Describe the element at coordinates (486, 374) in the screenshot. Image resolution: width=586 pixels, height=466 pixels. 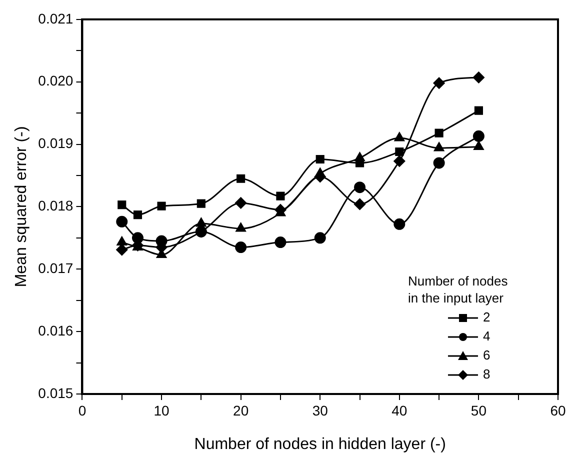
I see `legend-label: 8` at that location.